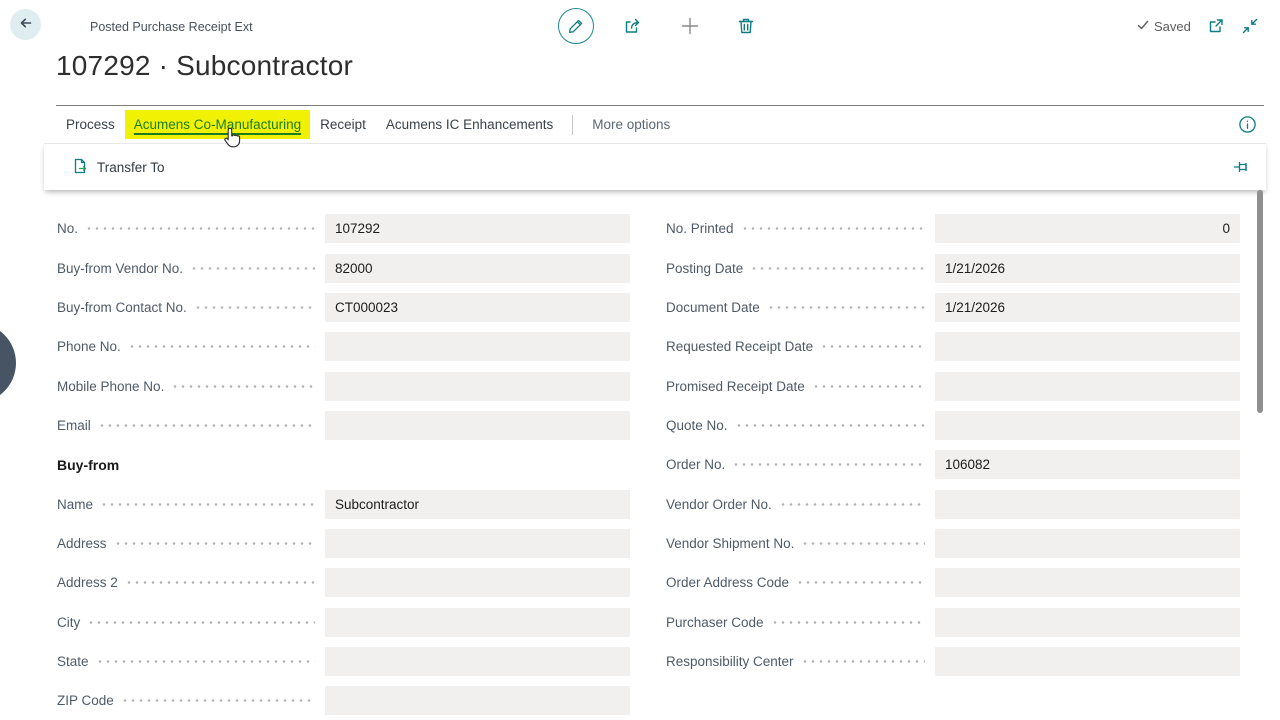 This screenshot has height=720, width=1280. Describe the element at coordinates (87, 583) in the screenshot. I see `field-label: Address 2` at that location.